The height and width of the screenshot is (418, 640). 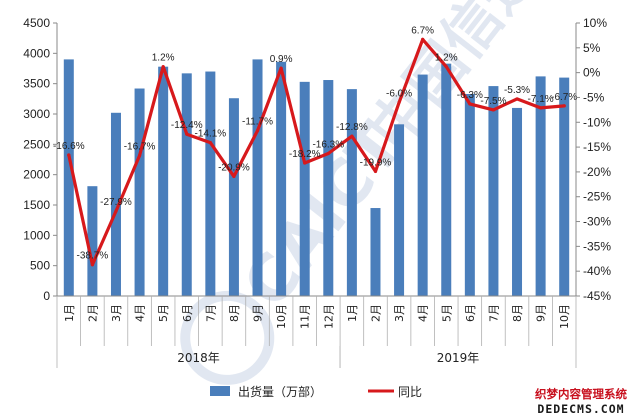 I want to click on legend-swatch-bar, so click(x=220, y=391).